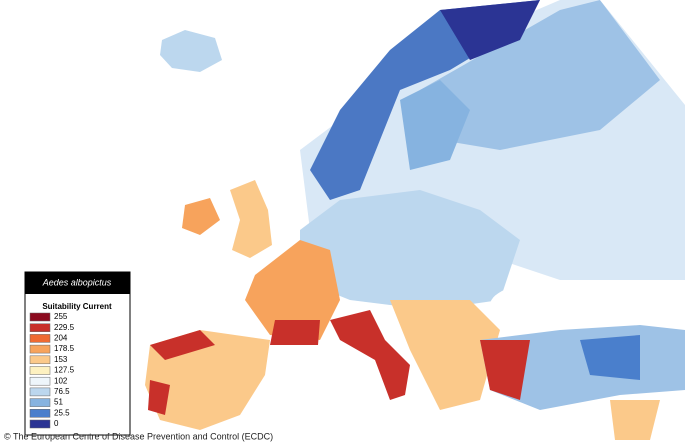  What do you see at coordinates (61, 316) in the screenshot?
I see `legend-label: 255` at bounding box center [61, 316].